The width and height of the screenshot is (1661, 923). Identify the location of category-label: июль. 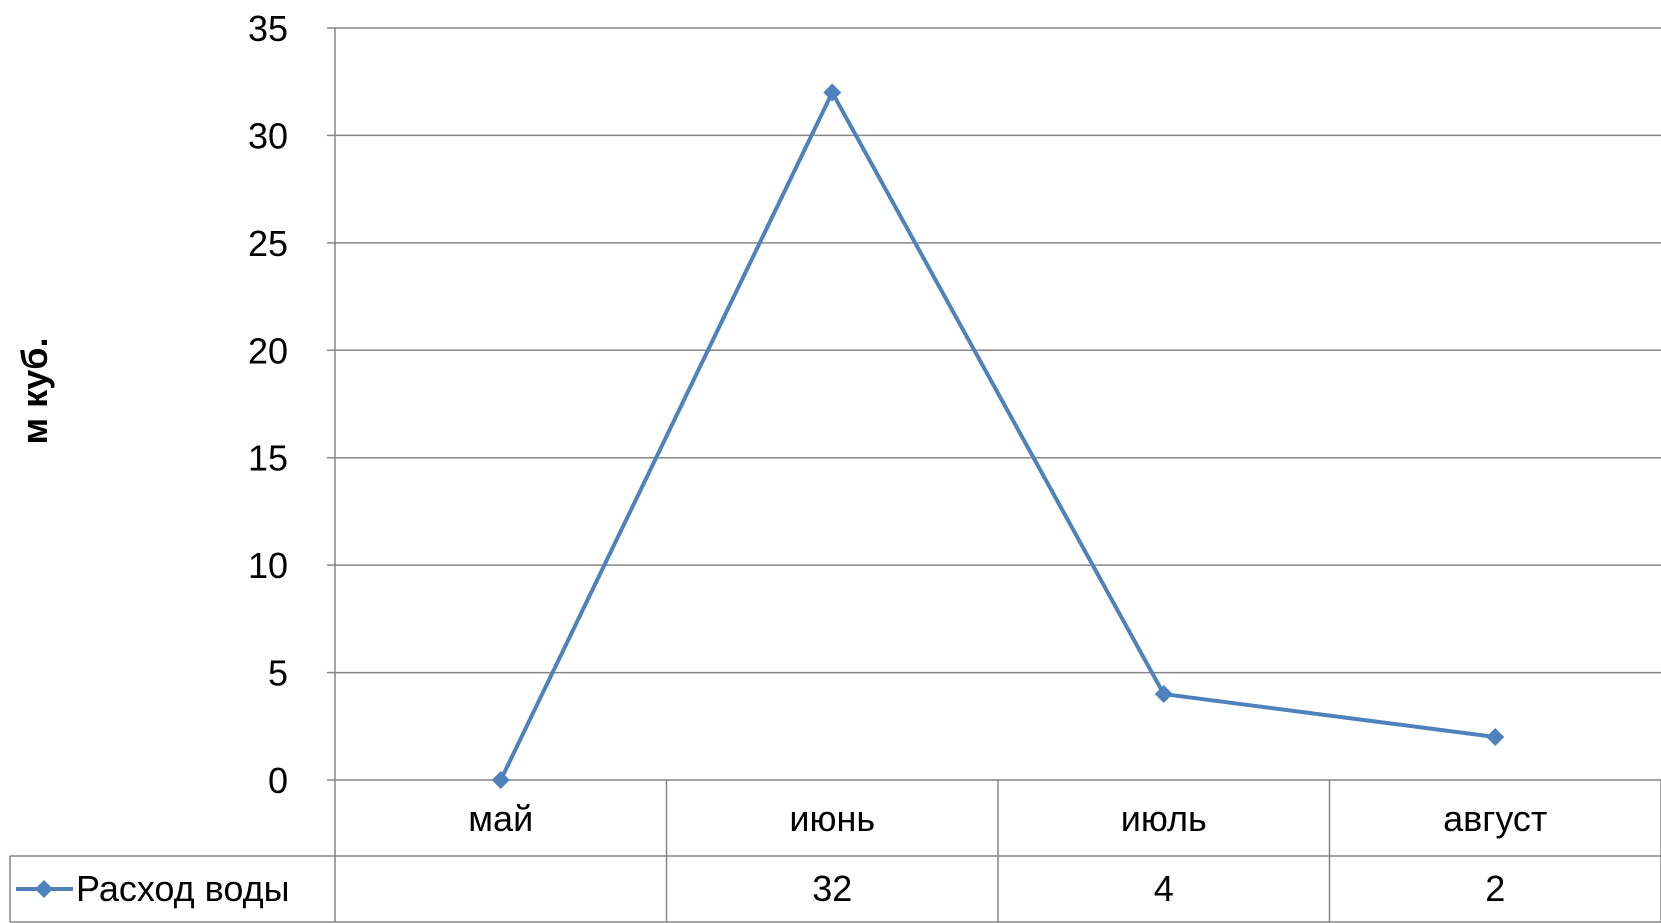
(1164, 818).